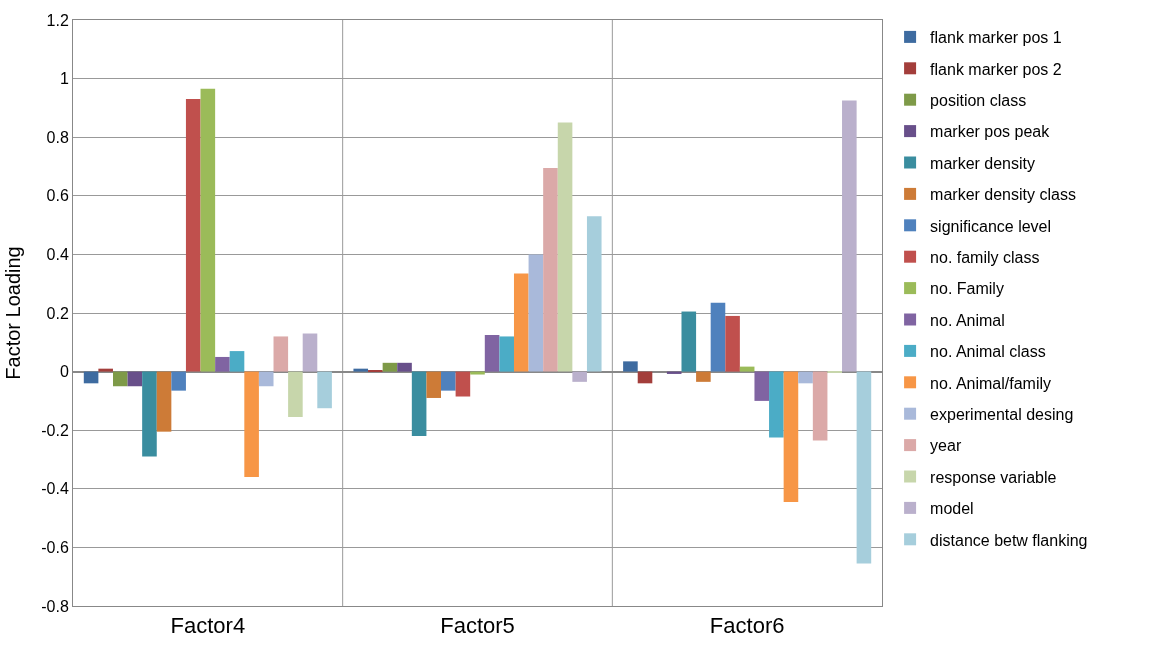 Image resolution: width=1162 pixels, height=661 pixels. What do you see at coordinates (57, 313) in the screenshot?
I see `y-tick-label: 0.2` at bounding box center [57, 313].